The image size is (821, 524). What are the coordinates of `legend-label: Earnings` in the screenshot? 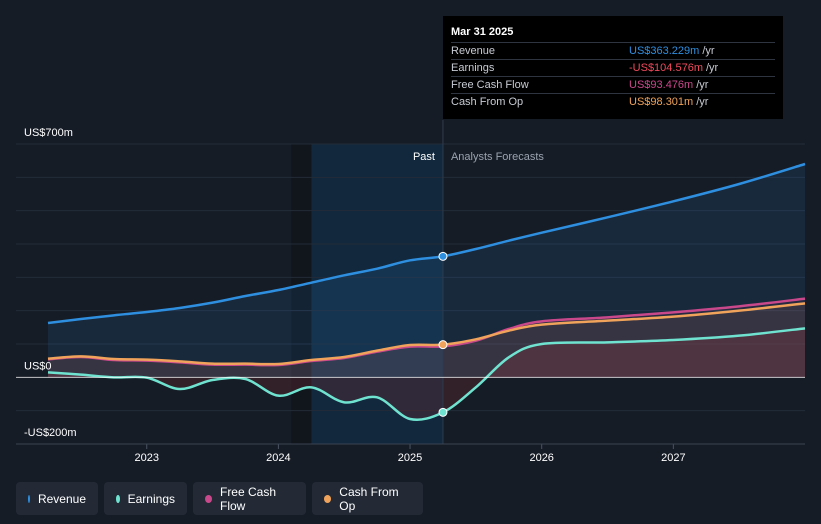 It's located at (151, 498).